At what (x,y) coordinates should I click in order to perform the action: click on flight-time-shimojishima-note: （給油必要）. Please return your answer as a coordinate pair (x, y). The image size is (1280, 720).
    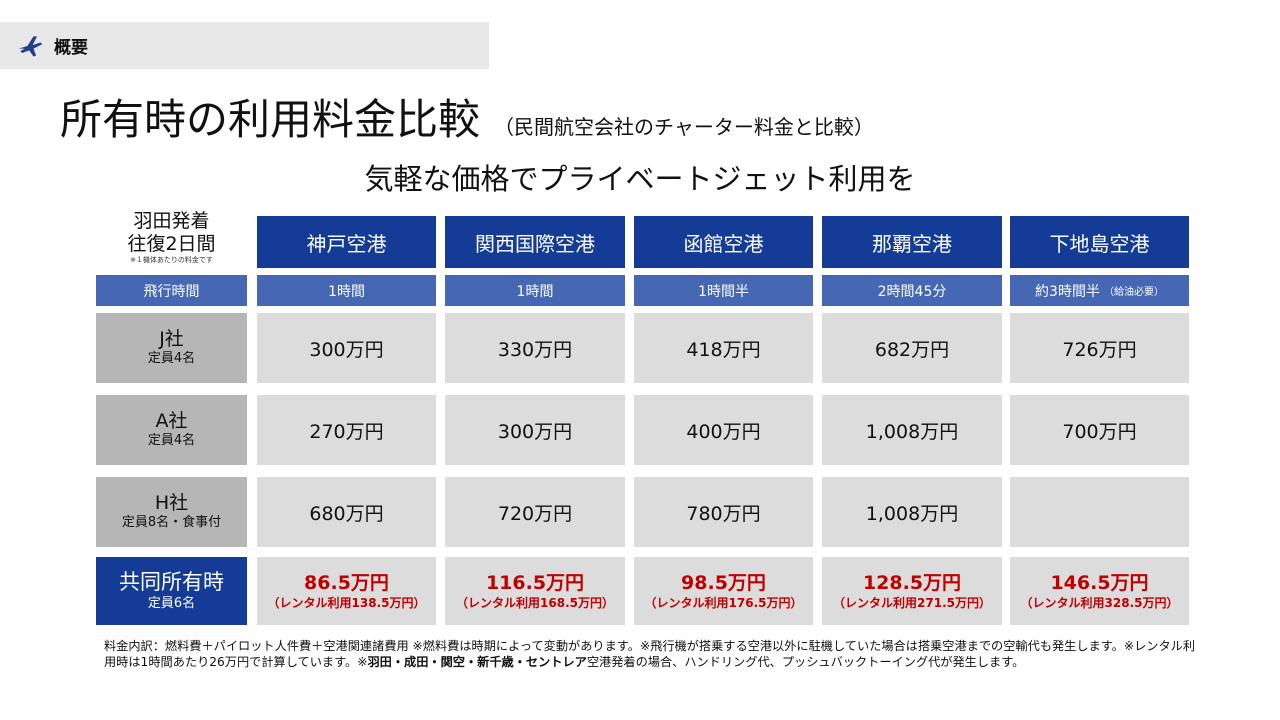
    Looking at the image, I should click on (1133, 292).